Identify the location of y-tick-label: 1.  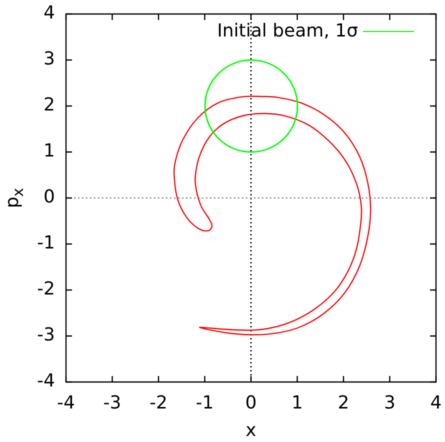
(49, 151).